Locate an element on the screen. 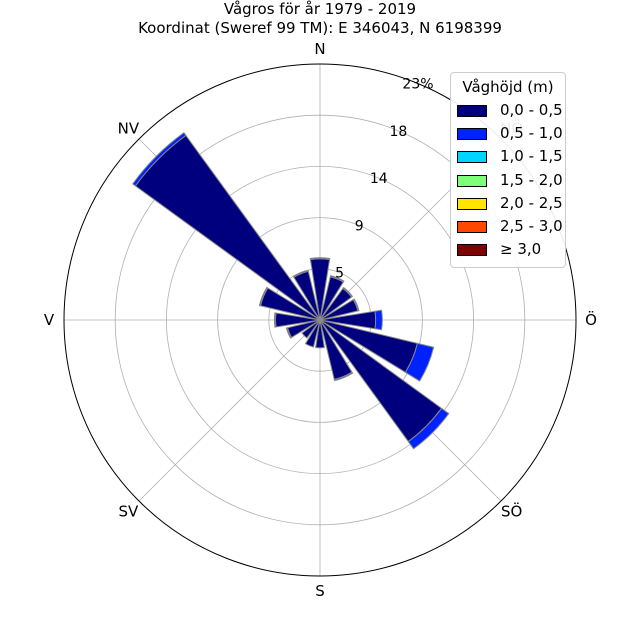 The image size is (640, 640). legend-item: 0,5 - 1,0 is located at coordinates (508, 134).